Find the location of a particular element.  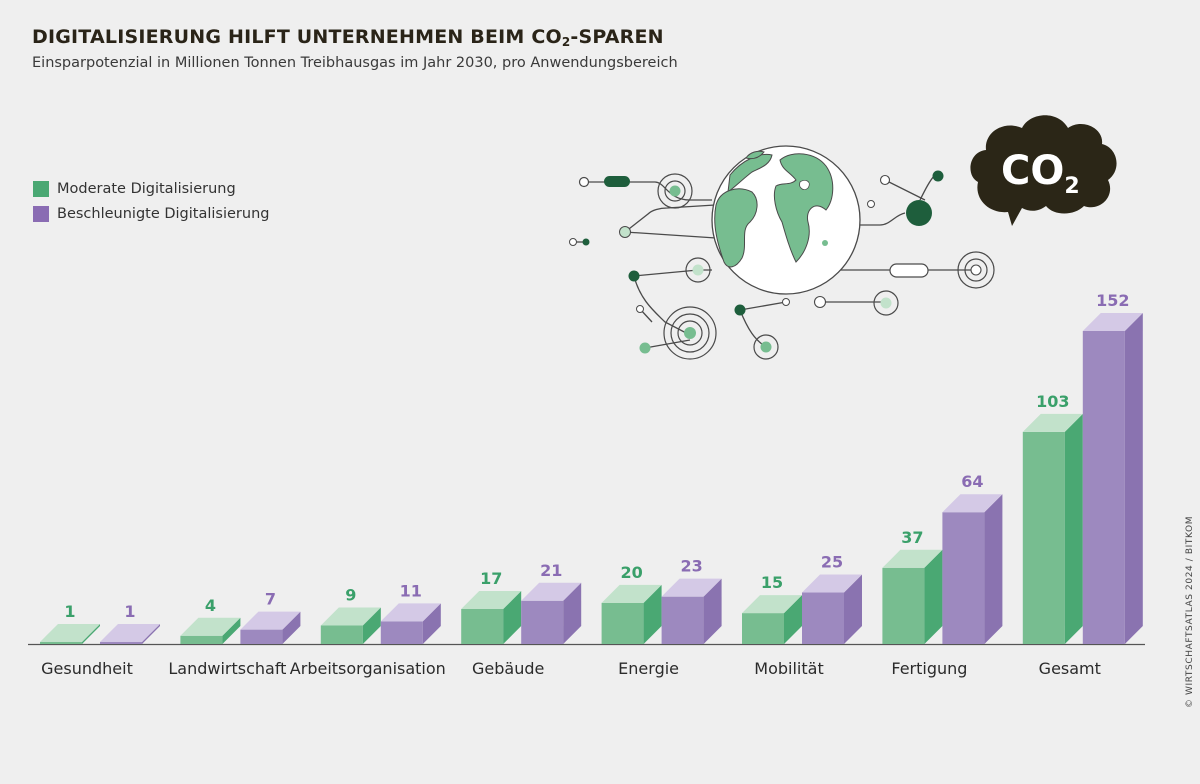

legend-swatch-beschleunigt is located at coordinates (41, 213).